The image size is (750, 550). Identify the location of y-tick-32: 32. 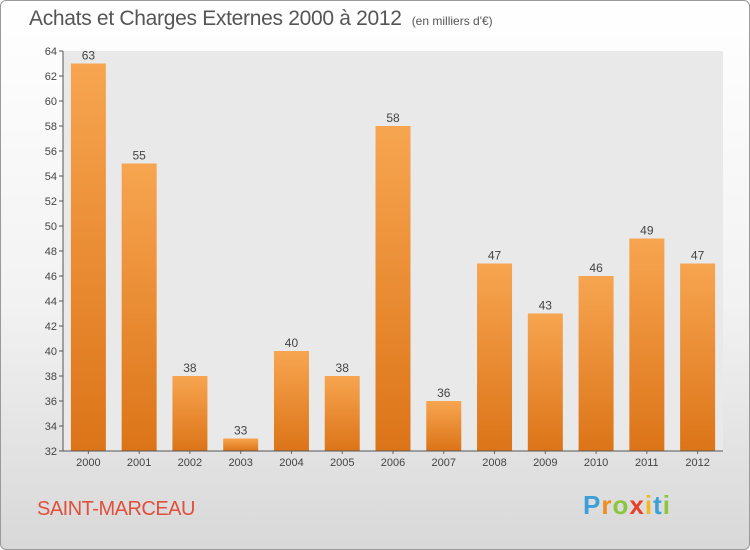
(51, 452).